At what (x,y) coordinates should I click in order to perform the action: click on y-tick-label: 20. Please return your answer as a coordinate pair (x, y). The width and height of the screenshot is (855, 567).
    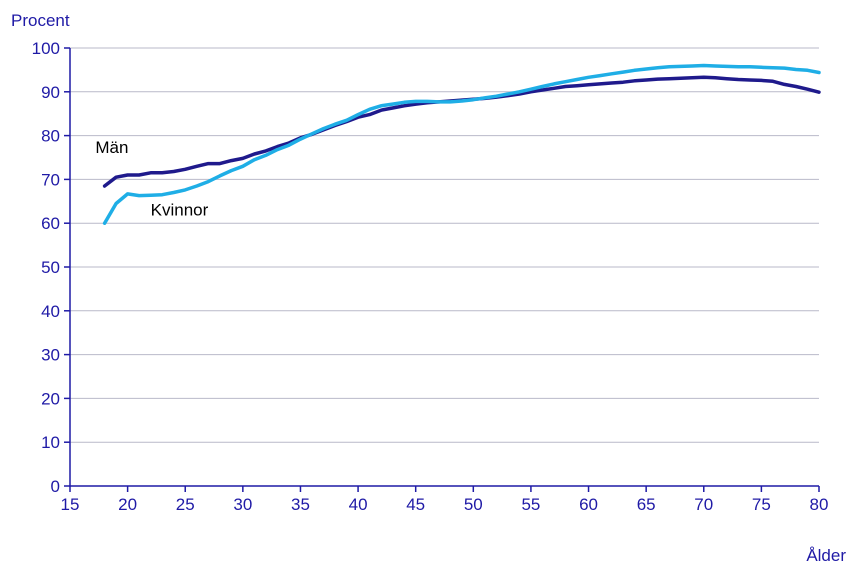
    Looking at the image, I should click on (50, 398).